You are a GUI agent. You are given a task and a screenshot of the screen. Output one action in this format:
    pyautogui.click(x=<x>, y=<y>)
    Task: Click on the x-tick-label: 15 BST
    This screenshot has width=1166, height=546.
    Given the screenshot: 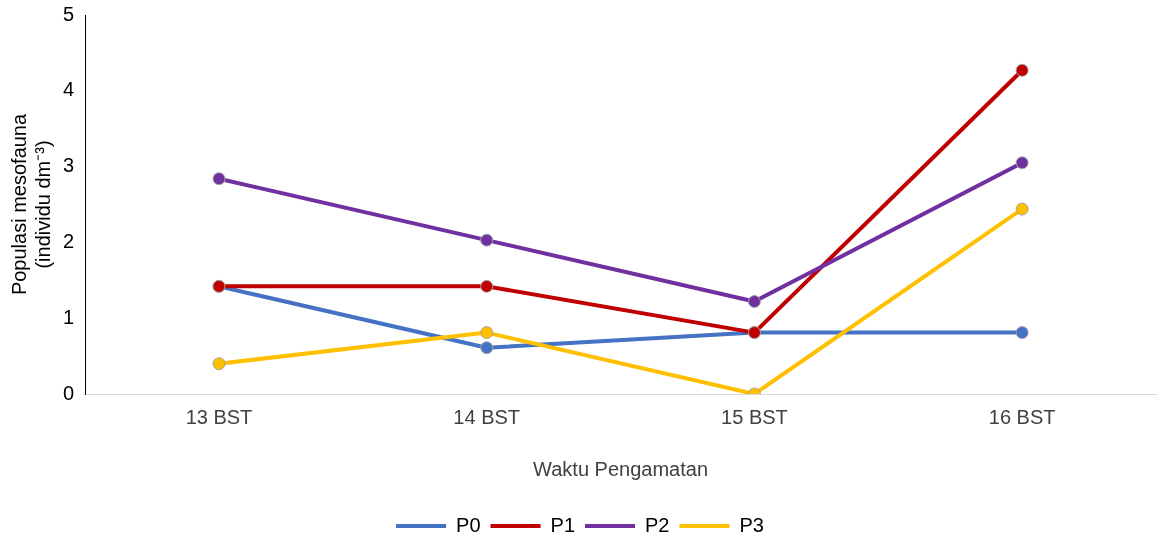 What is the action you would take?
    pyautogui.click(x=754, y=416)
    